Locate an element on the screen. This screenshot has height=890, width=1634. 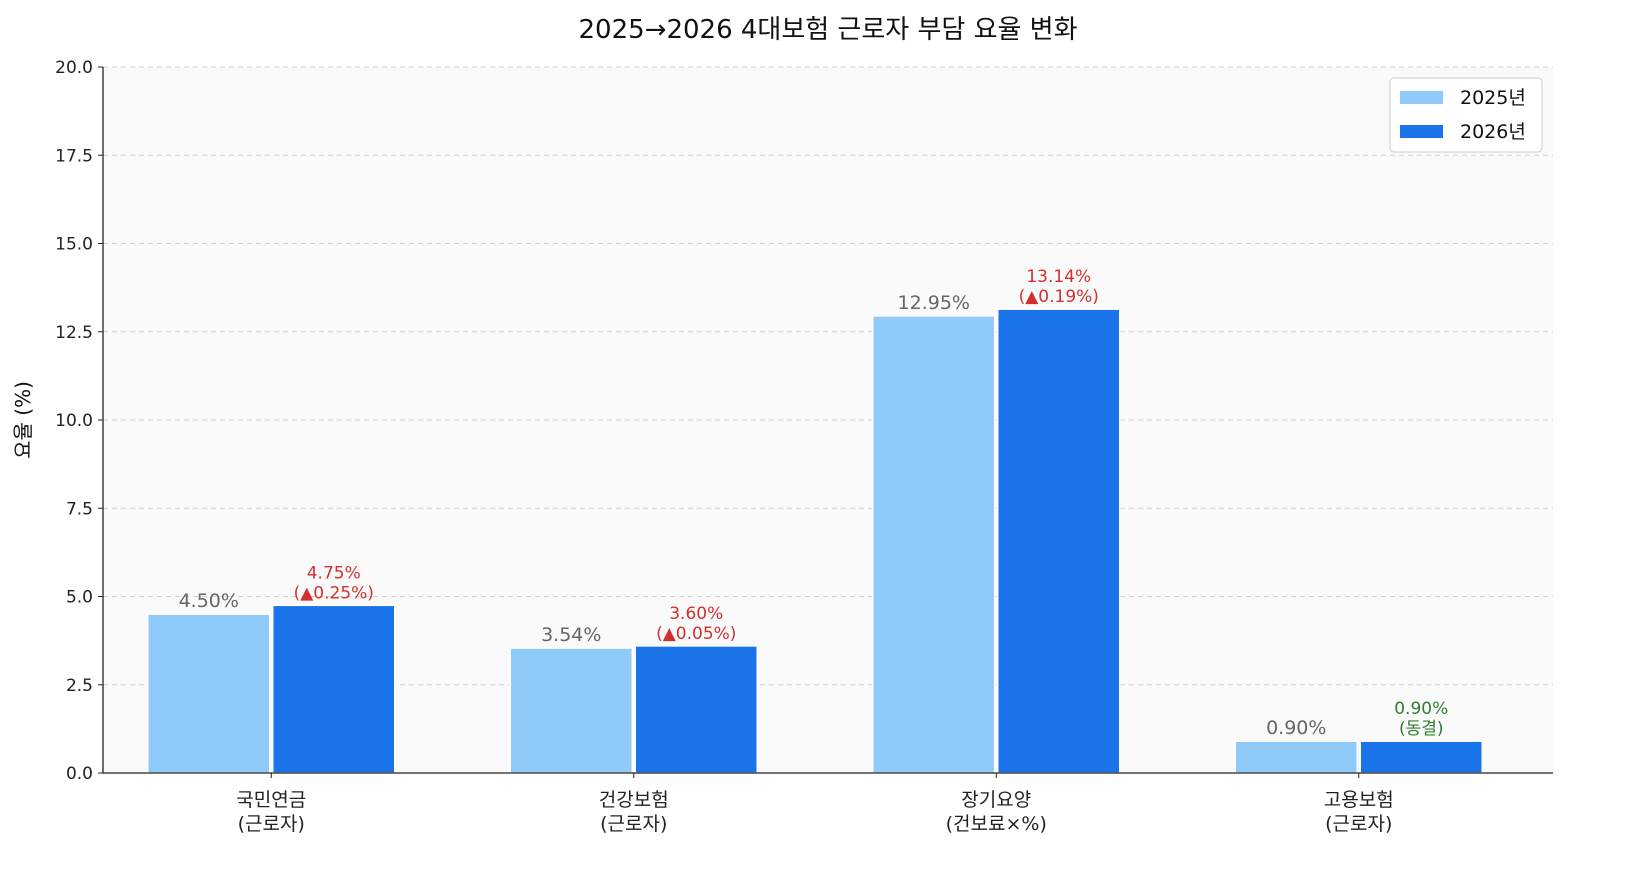
chart-title: 2025→2026 4대보험 근로자 부담 요율 변화 is located at coordinates (827, 30).